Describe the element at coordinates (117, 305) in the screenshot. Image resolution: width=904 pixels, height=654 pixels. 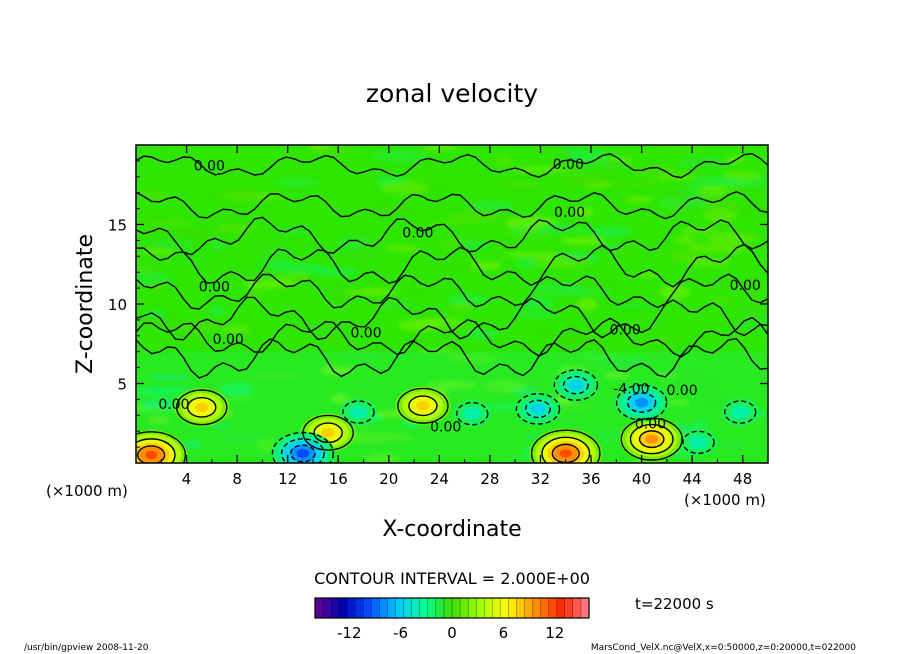
I see `y-tick-label: 10` at that location.